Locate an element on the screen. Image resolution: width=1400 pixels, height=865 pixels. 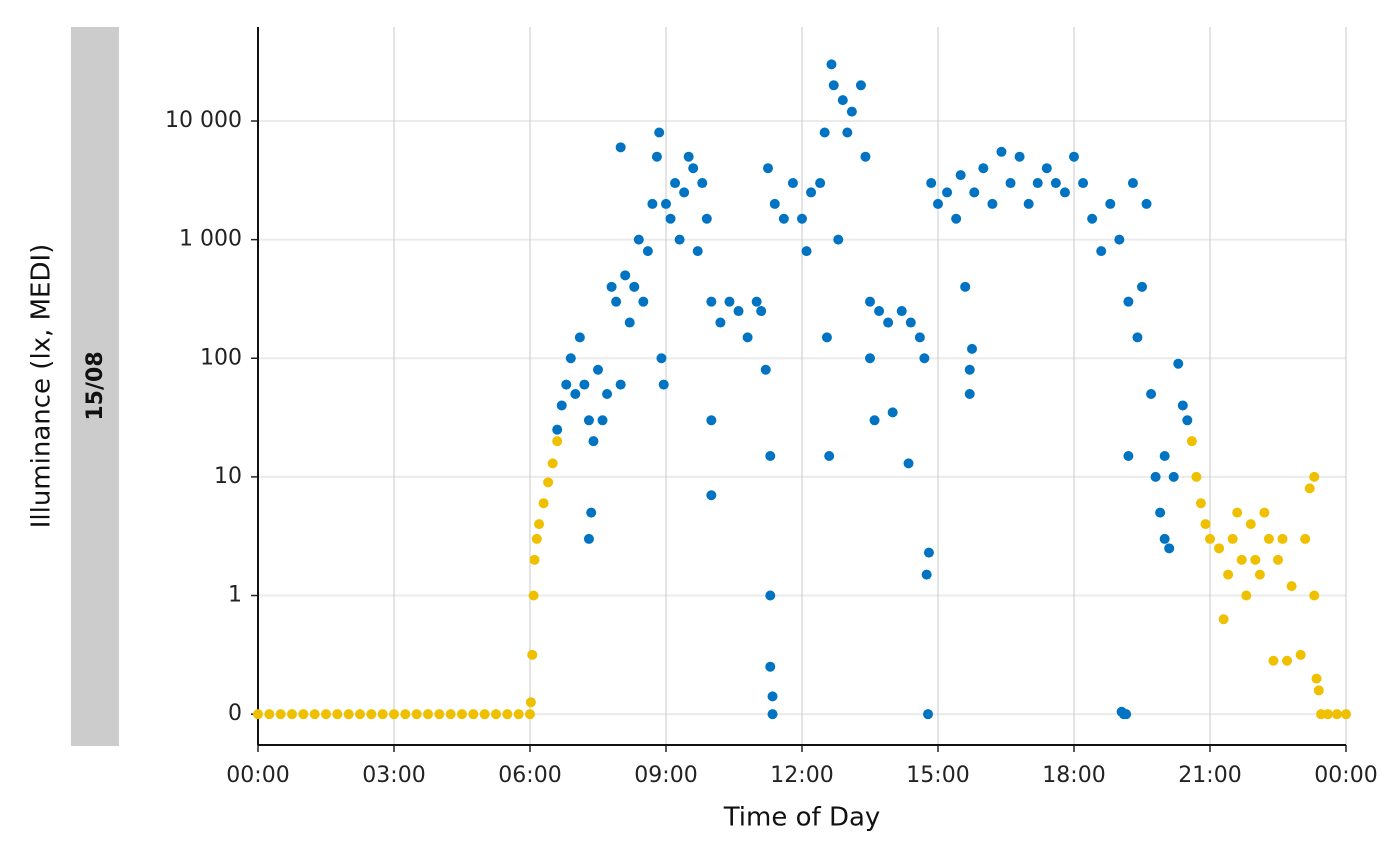
y-tick-label: 0 is located at coordinates (235, 713).